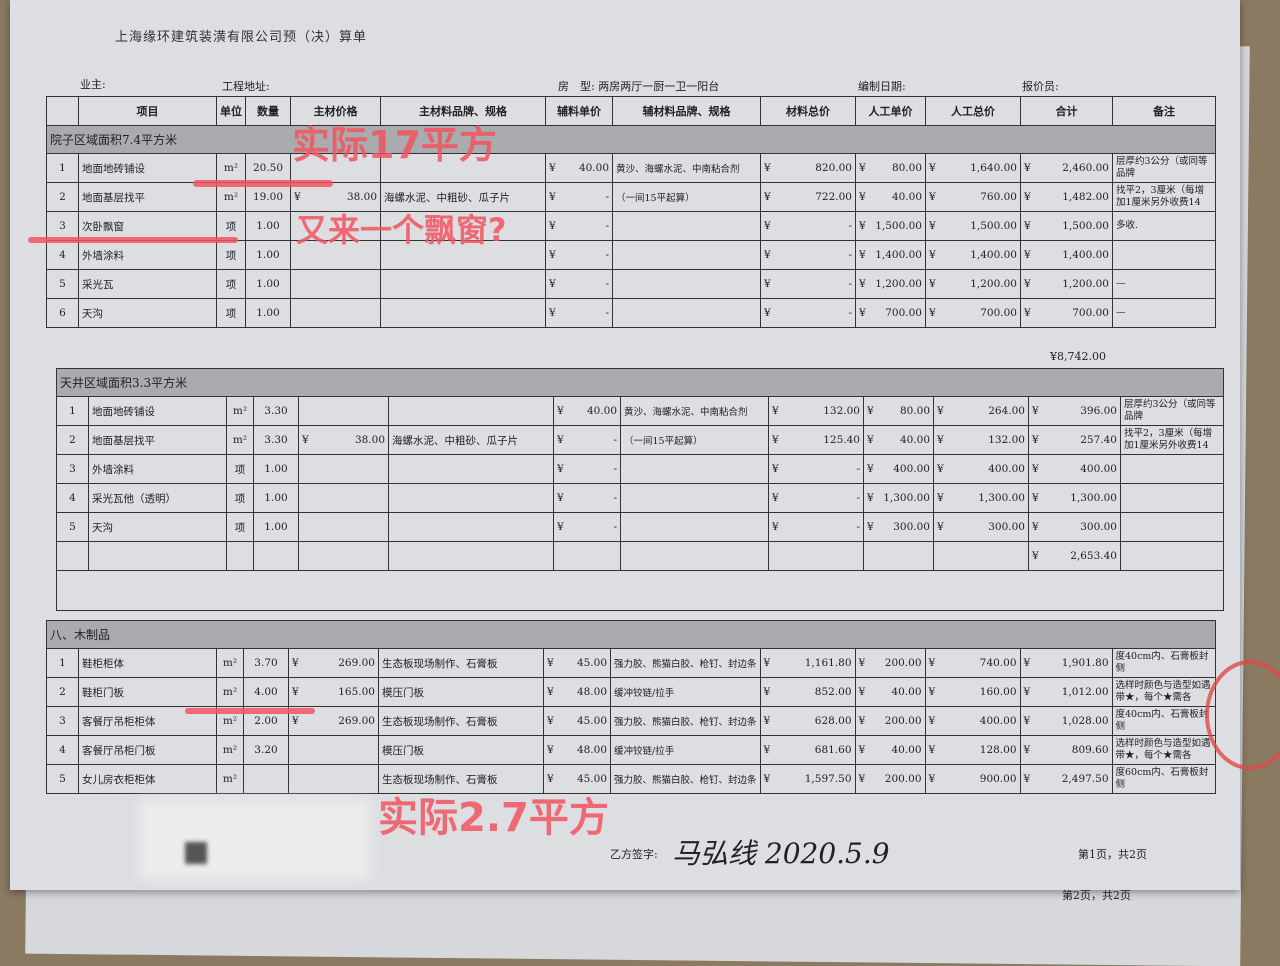 The image size is (1280, 966). I want to click on annotation-actual-2-7: 实际2.7平方, so click(493, 818).